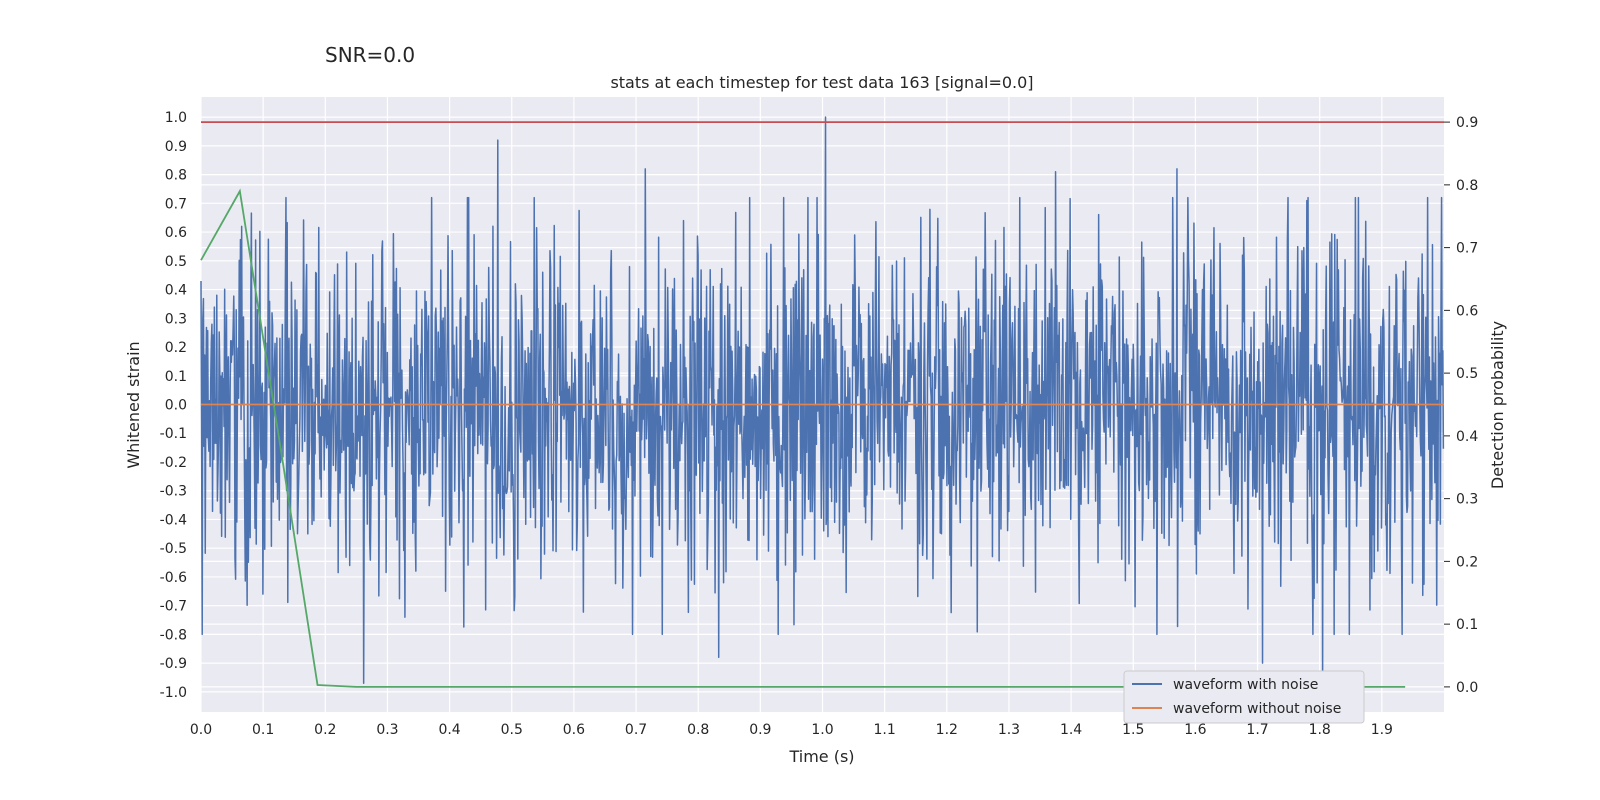  Describe the element at coordinates (176, 233) in the screenshot. I see `y-left-tick-label: 0.6` at that location.